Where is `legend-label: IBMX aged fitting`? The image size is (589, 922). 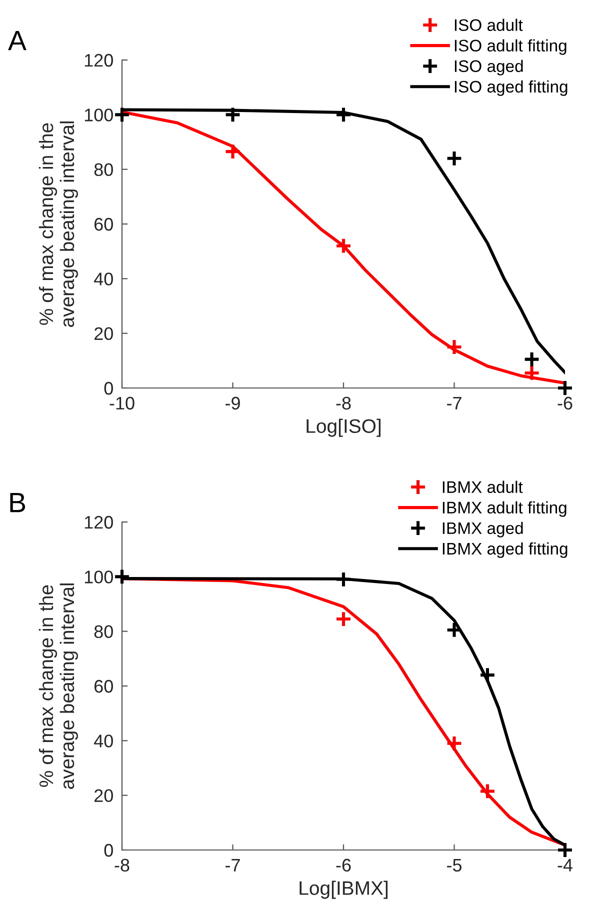
legend-label: IBMX aged fitting is located at coordinates (505, 550).